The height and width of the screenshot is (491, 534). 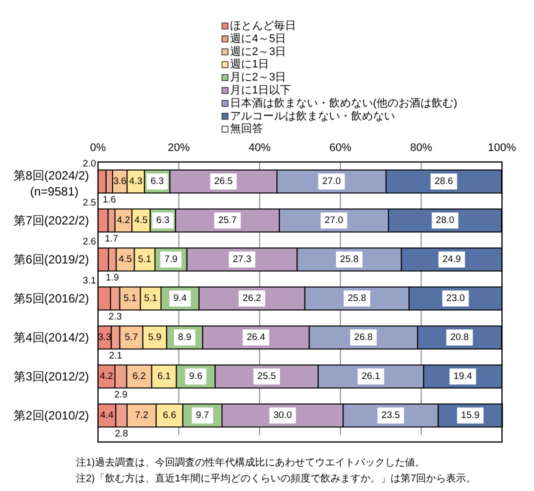 I want to click on legend-label: 週に1日, so click(x=250, y=64).